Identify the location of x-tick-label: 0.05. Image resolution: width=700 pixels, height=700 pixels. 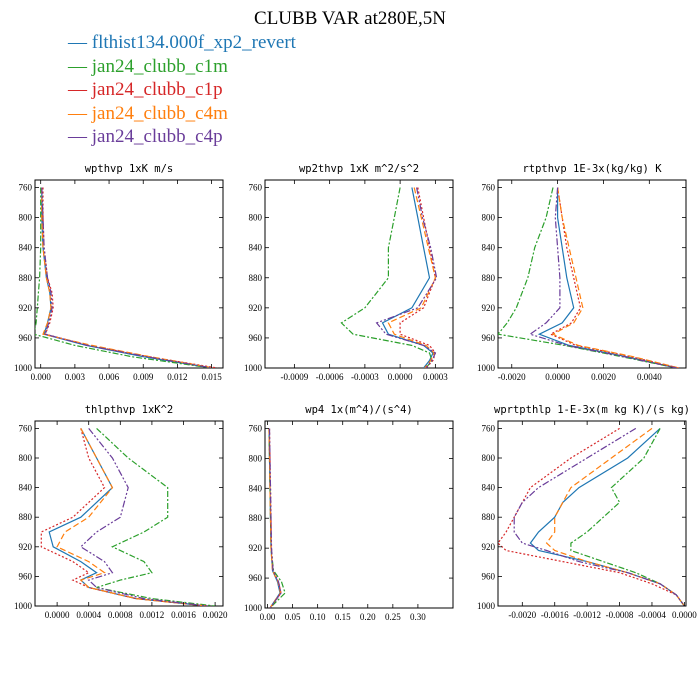
(293, 617).